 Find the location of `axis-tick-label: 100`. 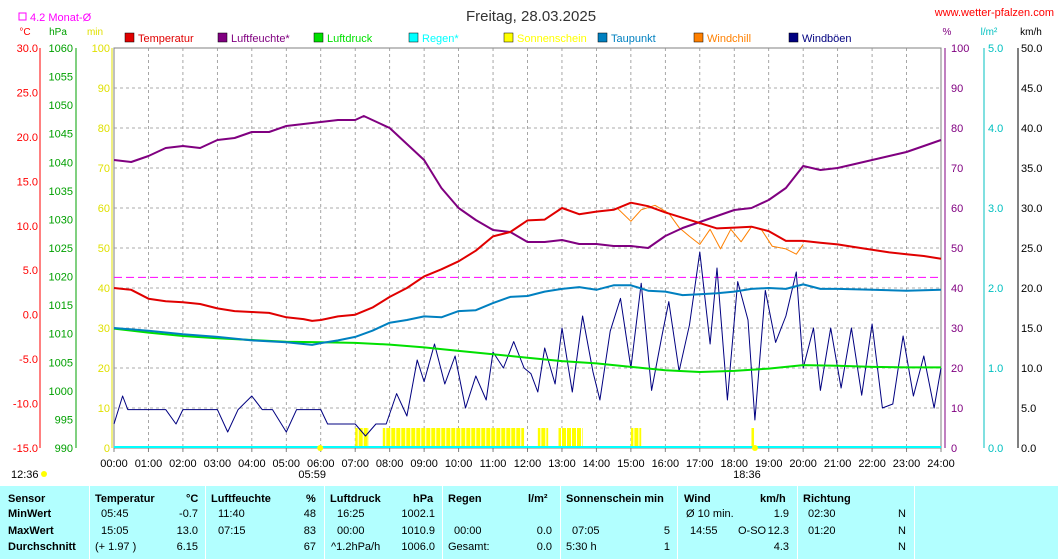

axis-tick-label: 100 is located at coordinates (960, 49).